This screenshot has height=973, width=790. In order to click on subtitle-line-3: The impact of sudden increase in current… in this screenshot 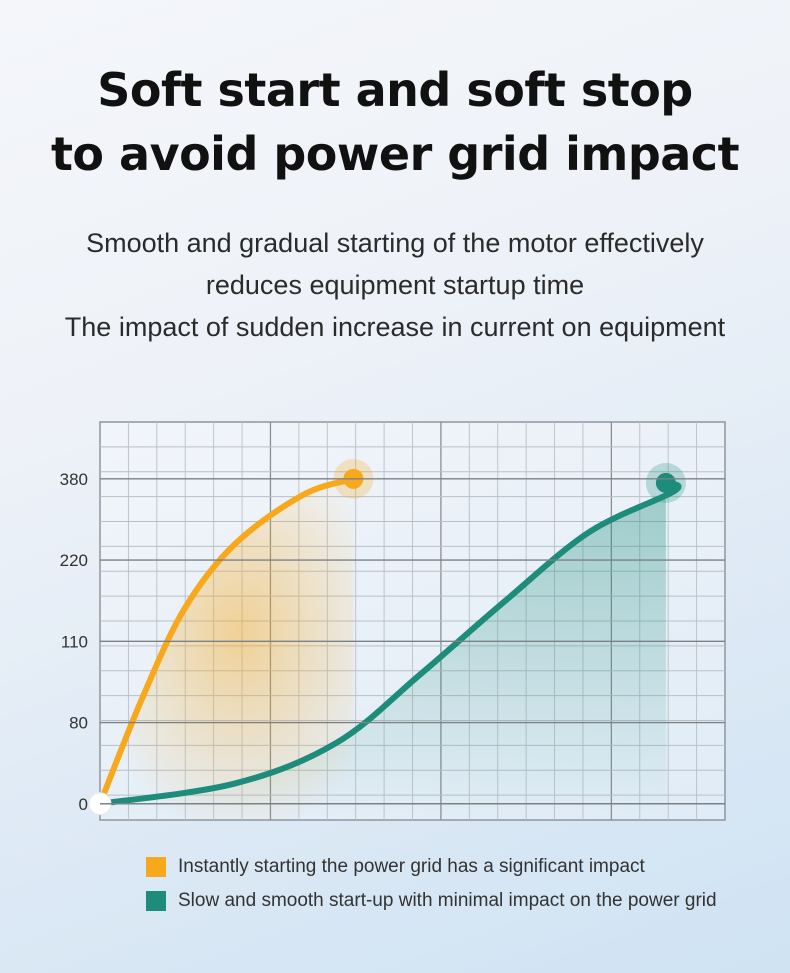, I will do `click(395, 327)`.